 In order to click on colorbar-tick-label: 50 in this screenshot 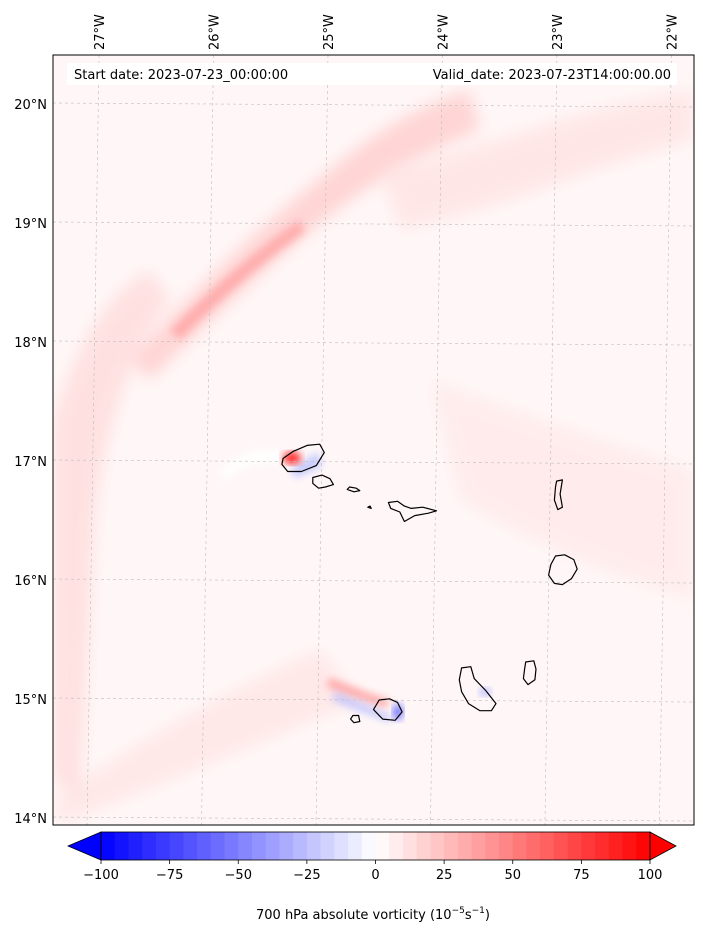, I will do `click(512, 875)`.